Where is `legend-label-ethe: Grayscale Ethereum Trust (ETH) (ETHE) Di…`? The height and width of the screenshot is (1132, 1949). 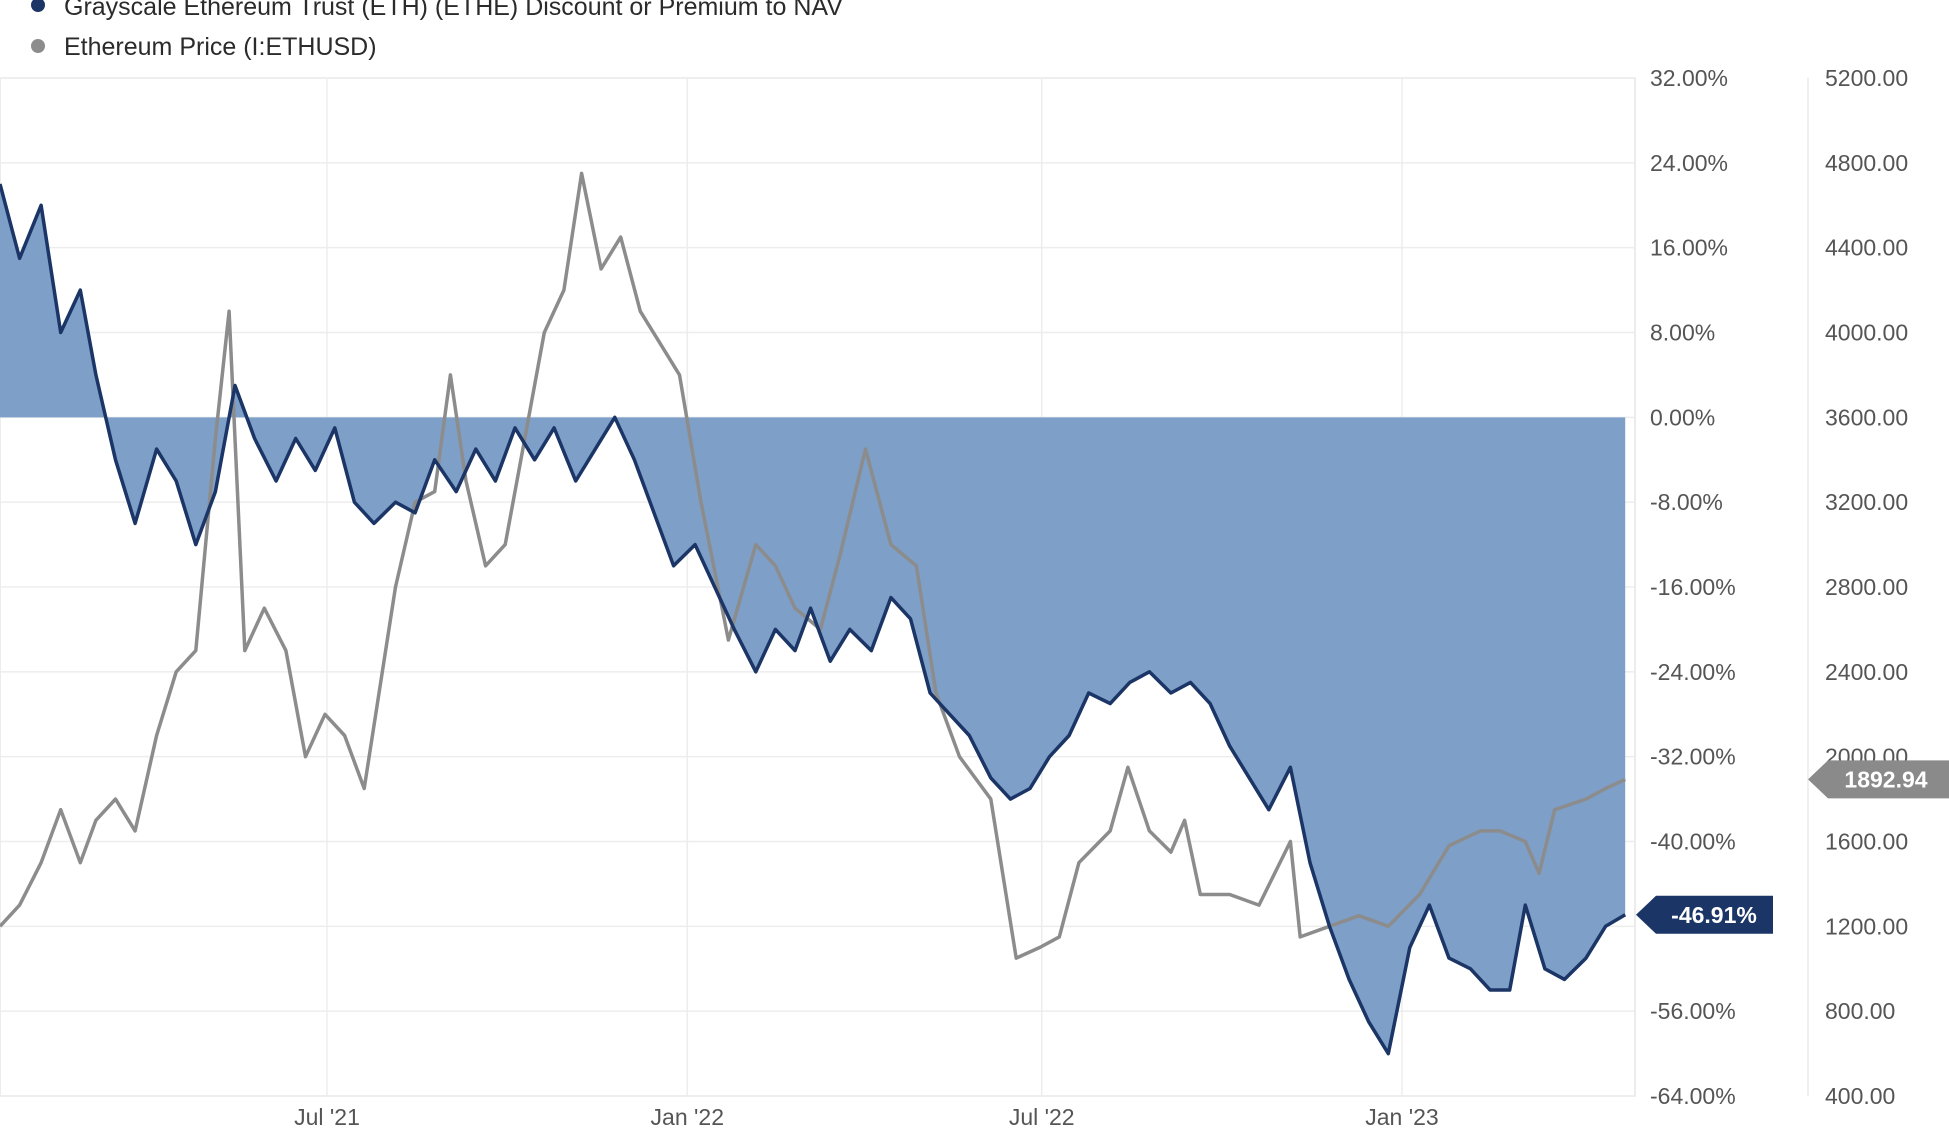 legend-label-ethe: Grayscale Ethereum Trust (ETH) (ETHE) Di… is located at coordinates (453, 10).